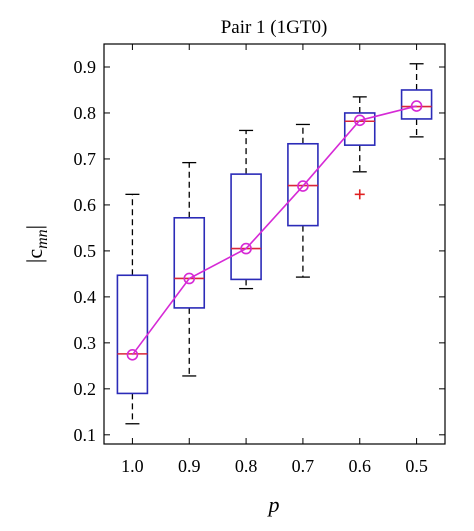 This screenshot has width=474, height=531. I want to click on y-axis-label: |cmn|, so click(36, 244).